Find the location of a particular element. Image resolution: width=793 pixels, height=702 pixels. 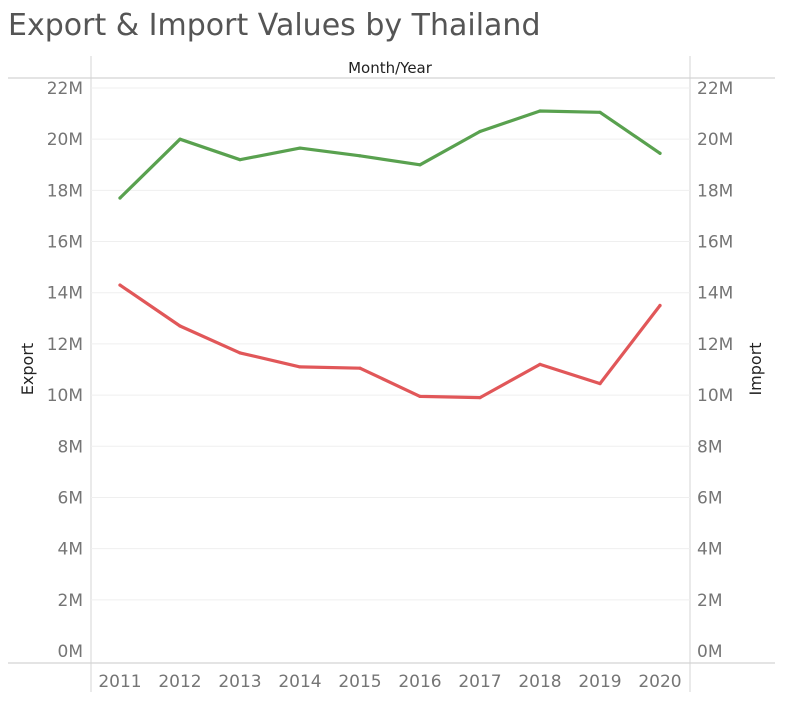

x-tick-label: 2020 is located at coordinates (659, 682).